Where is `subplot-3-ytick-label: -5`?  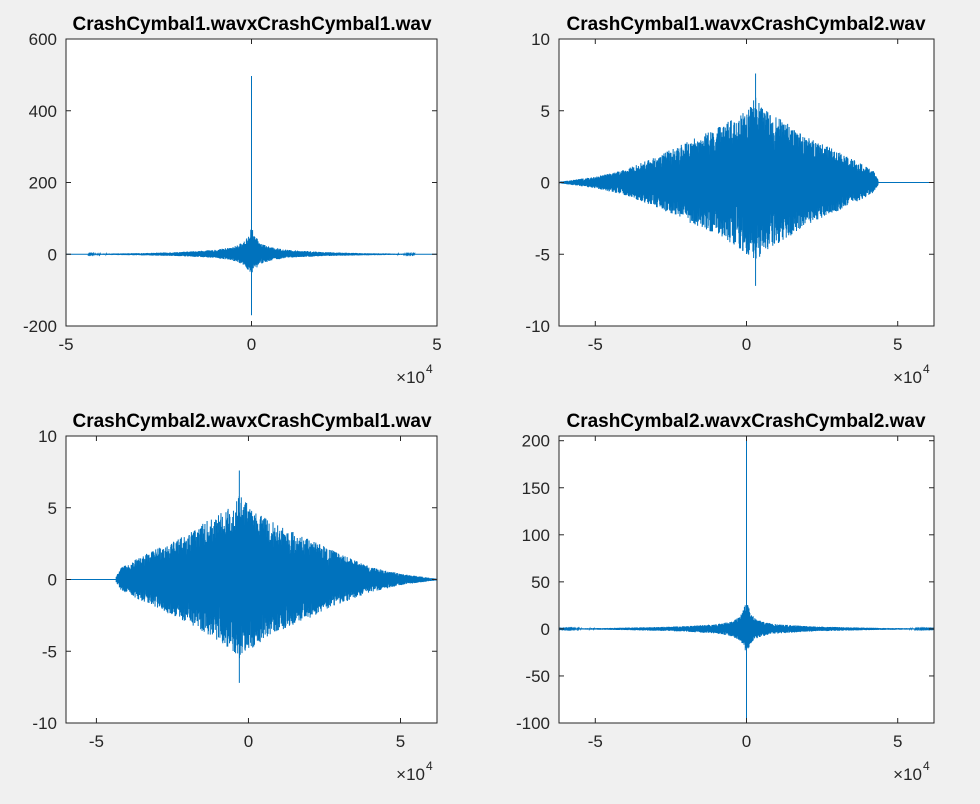 subplot-3-ytick-label: -5 is located at coordinates (49, 651).